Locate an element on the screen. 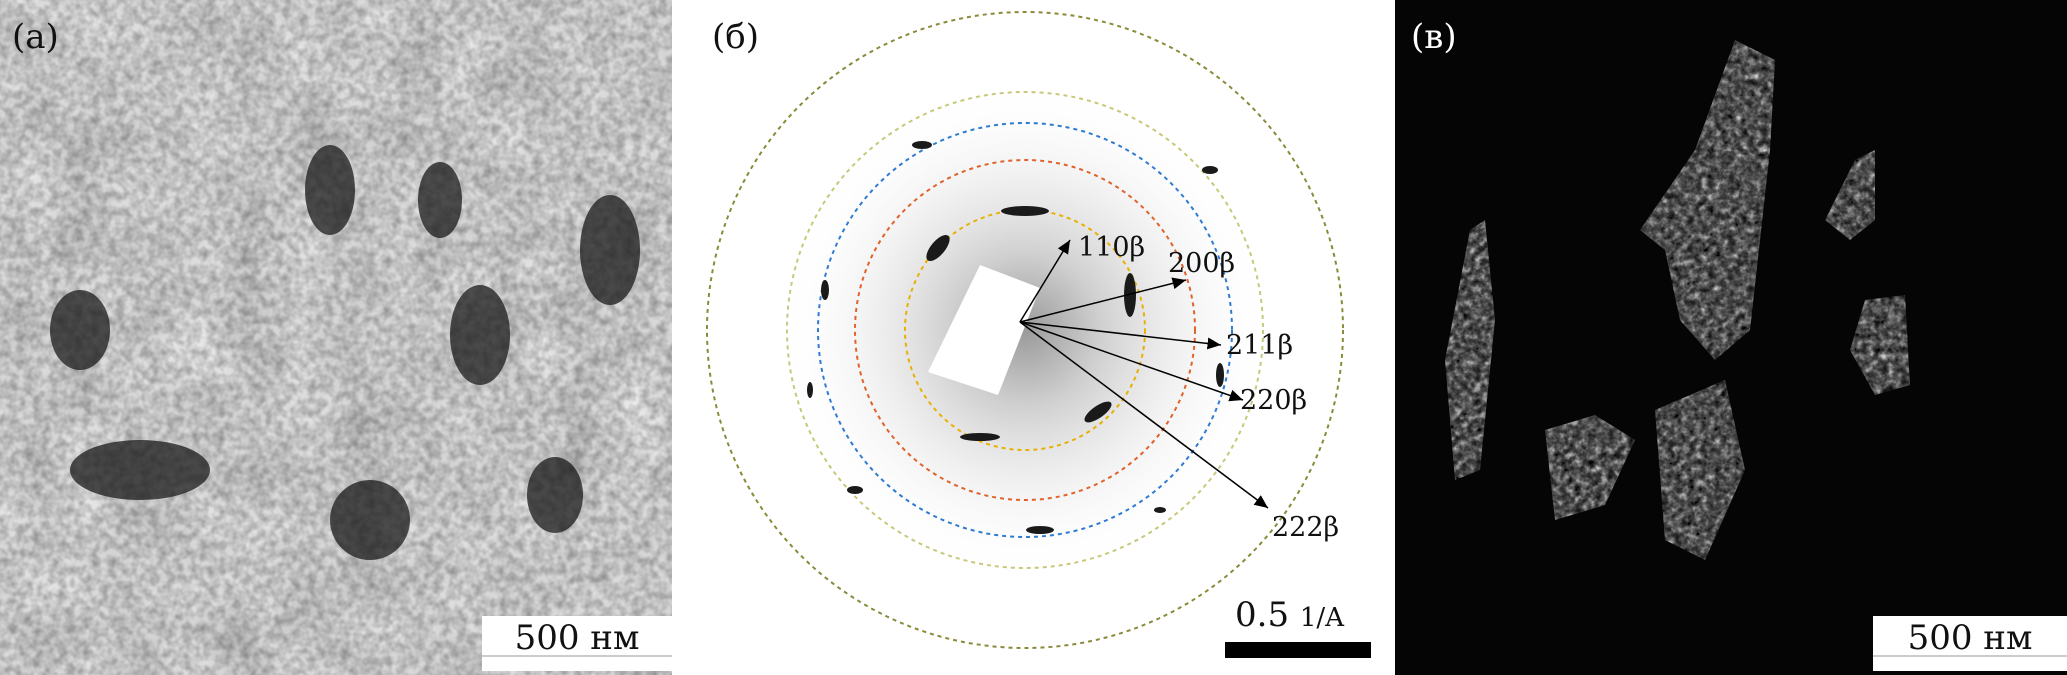 This screenshot has height=675, width=2067. diffraction-spots is located at coordinates (1015, 337).